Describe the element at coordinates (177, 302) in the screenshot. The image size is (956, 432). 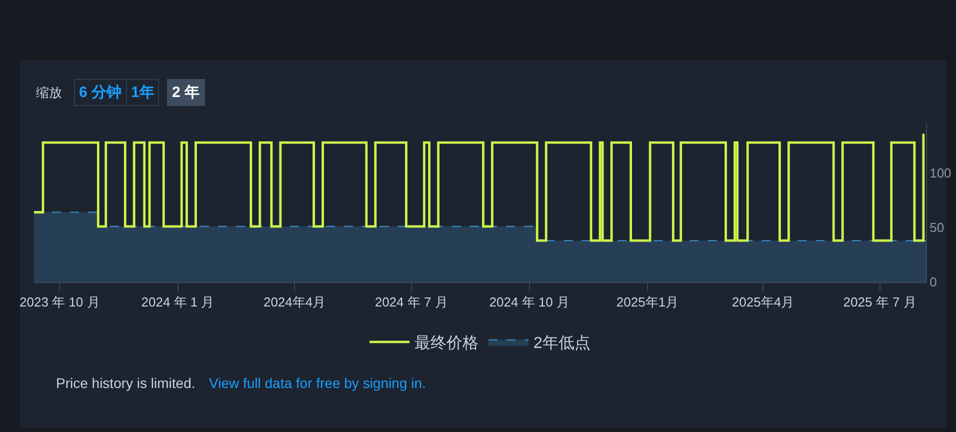
I see `x-tick-label: 2024 年 1 月` at that location.